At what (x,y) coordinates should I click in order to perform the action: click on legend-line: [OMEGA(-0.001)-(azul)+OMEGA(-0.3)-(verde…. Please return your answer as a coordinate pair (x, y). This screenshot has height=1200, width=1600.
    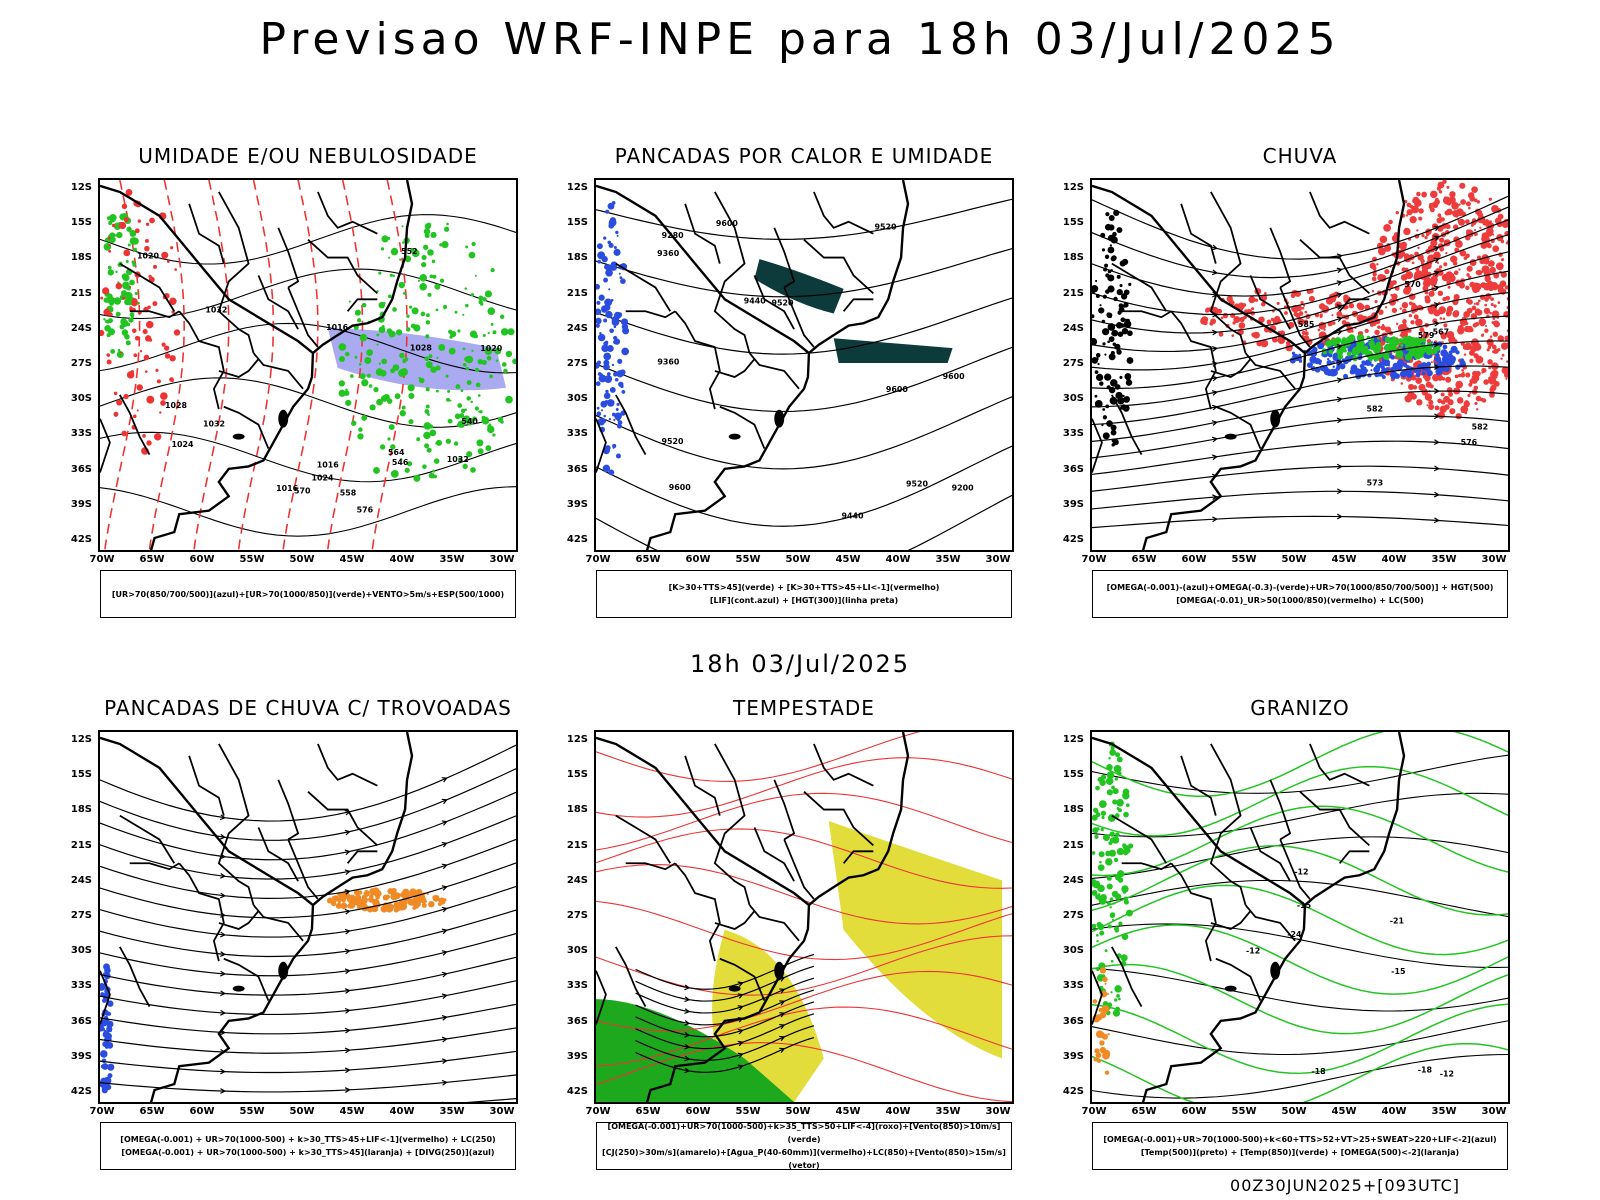
    Looking at the image, I should click on (1300, 587).